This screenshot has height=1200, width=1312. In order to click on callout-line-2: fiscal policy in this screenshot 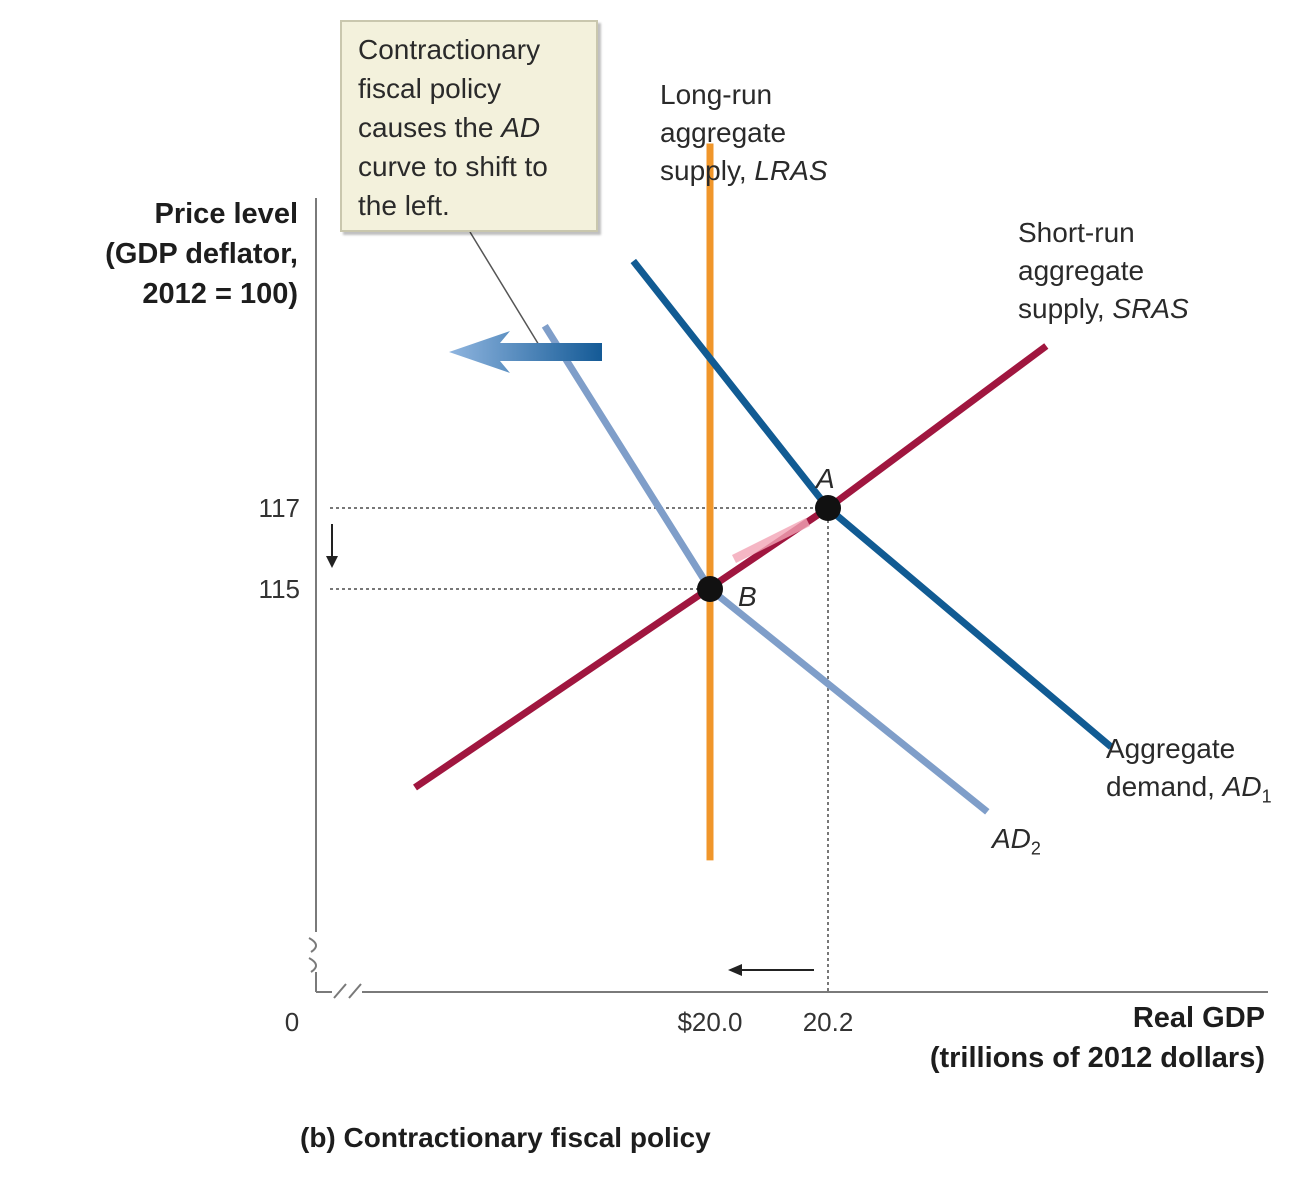, I will do `click(430, 88)`.